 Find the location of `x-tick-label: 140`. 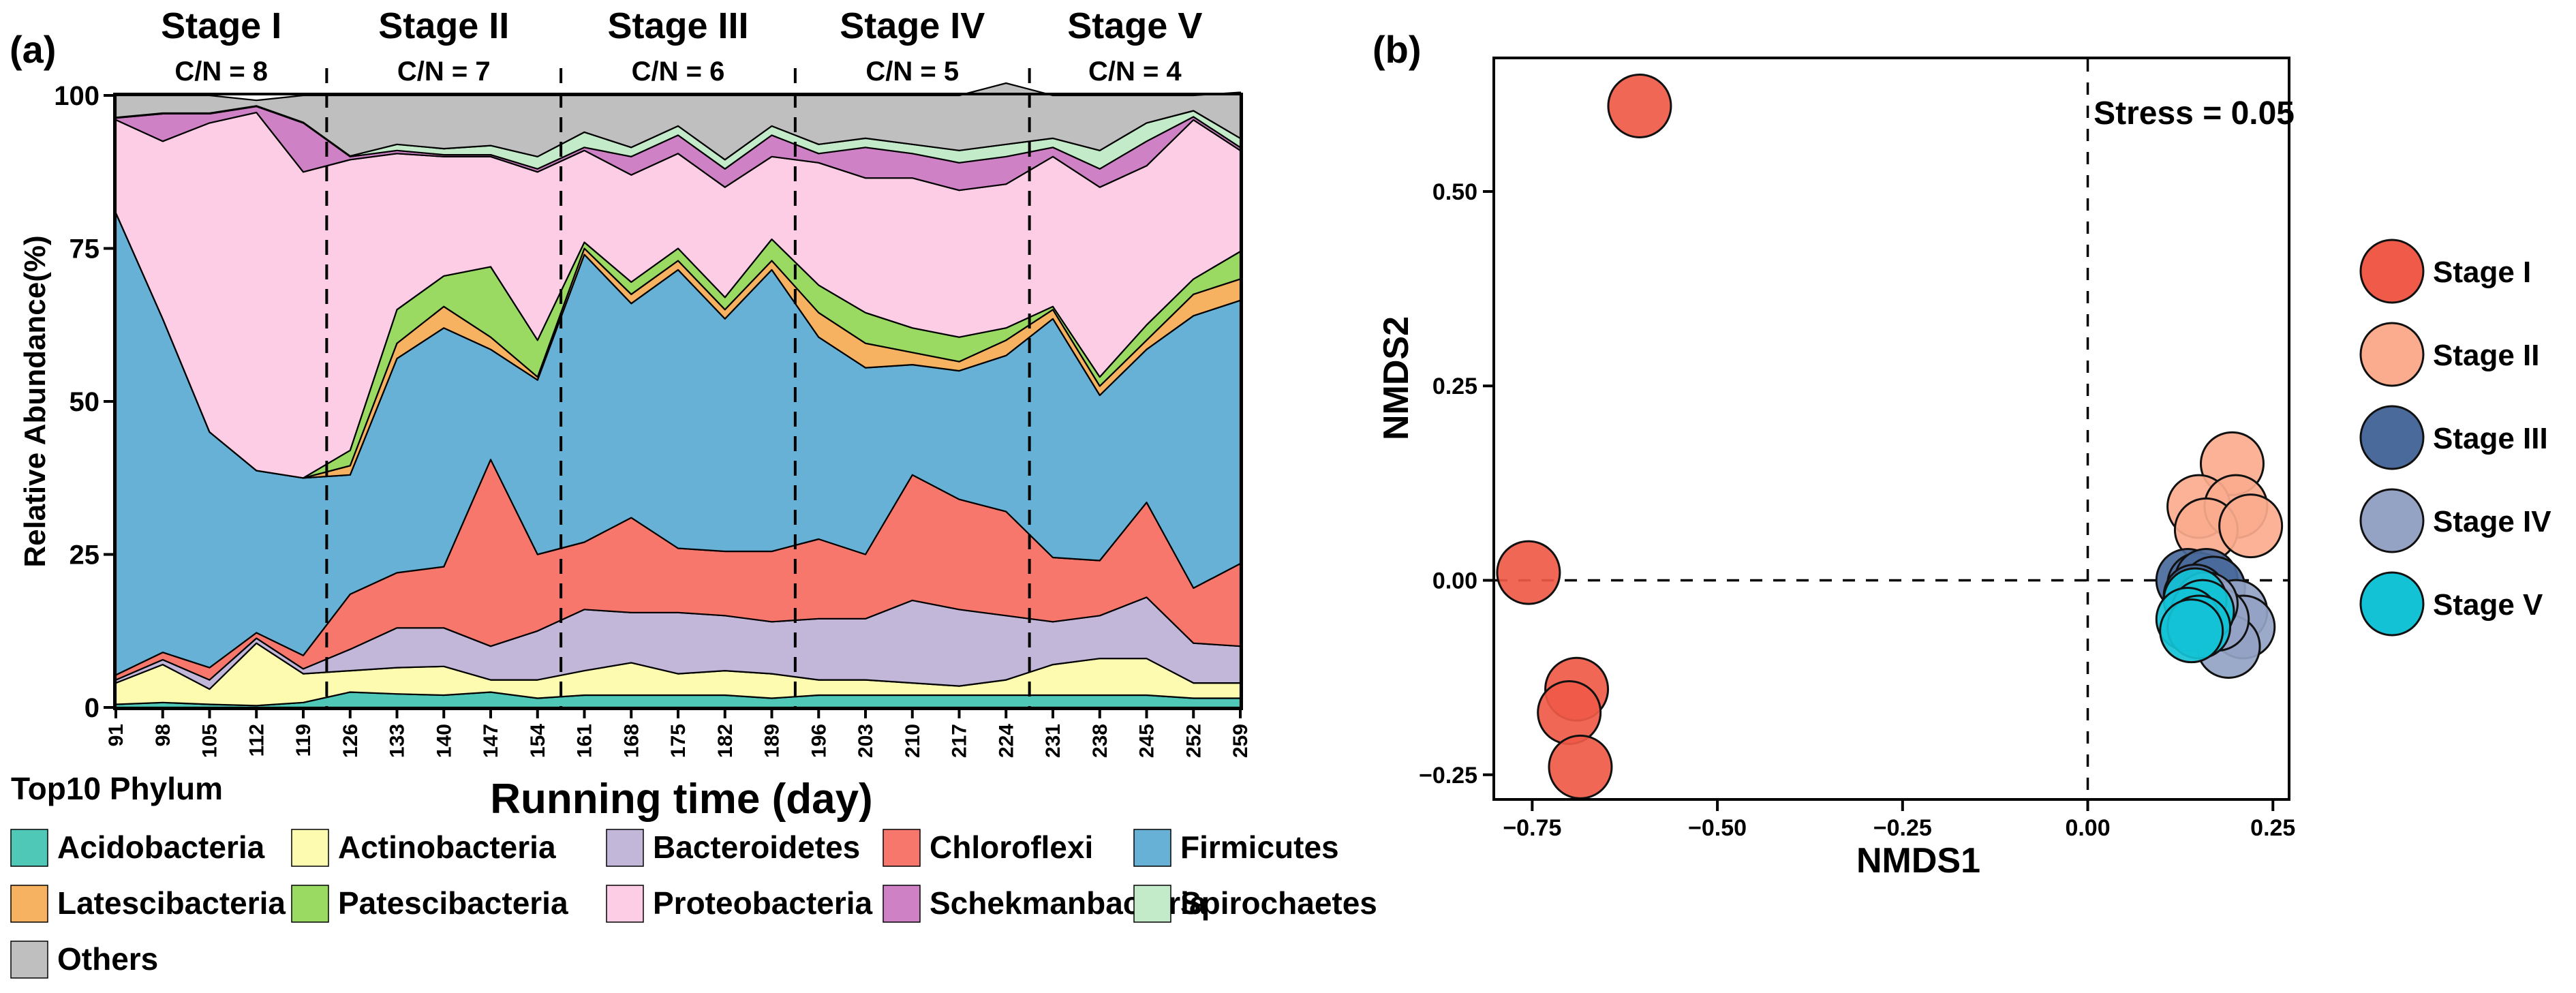

x-tick-label: 140 is located at coordinates (444, 741).